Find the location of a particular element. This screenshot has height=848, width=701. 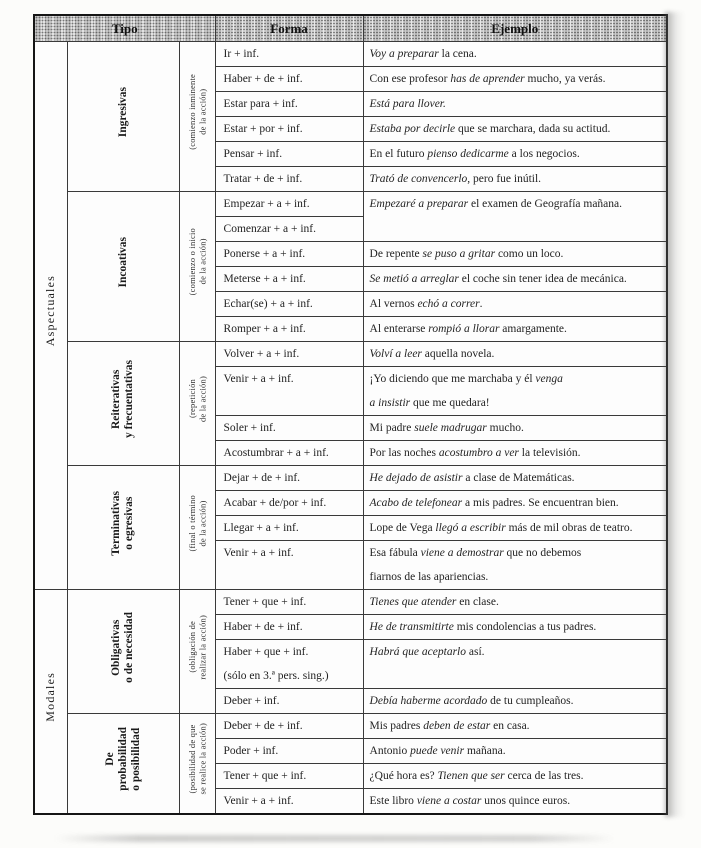

forma-cell: Empezar + a + inf. is located at coordinates (289, 204).